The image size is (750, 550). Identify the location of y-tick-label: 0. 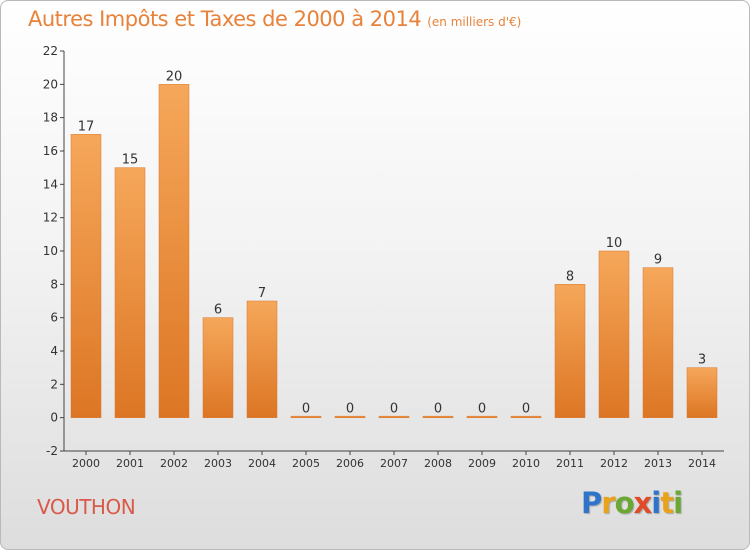
(54, 418).